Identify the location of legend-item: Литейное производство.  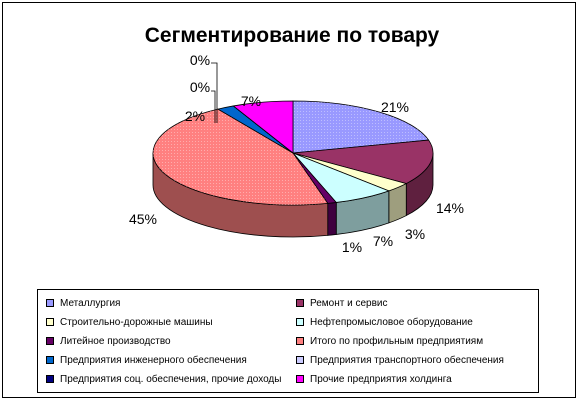
(108, 341).